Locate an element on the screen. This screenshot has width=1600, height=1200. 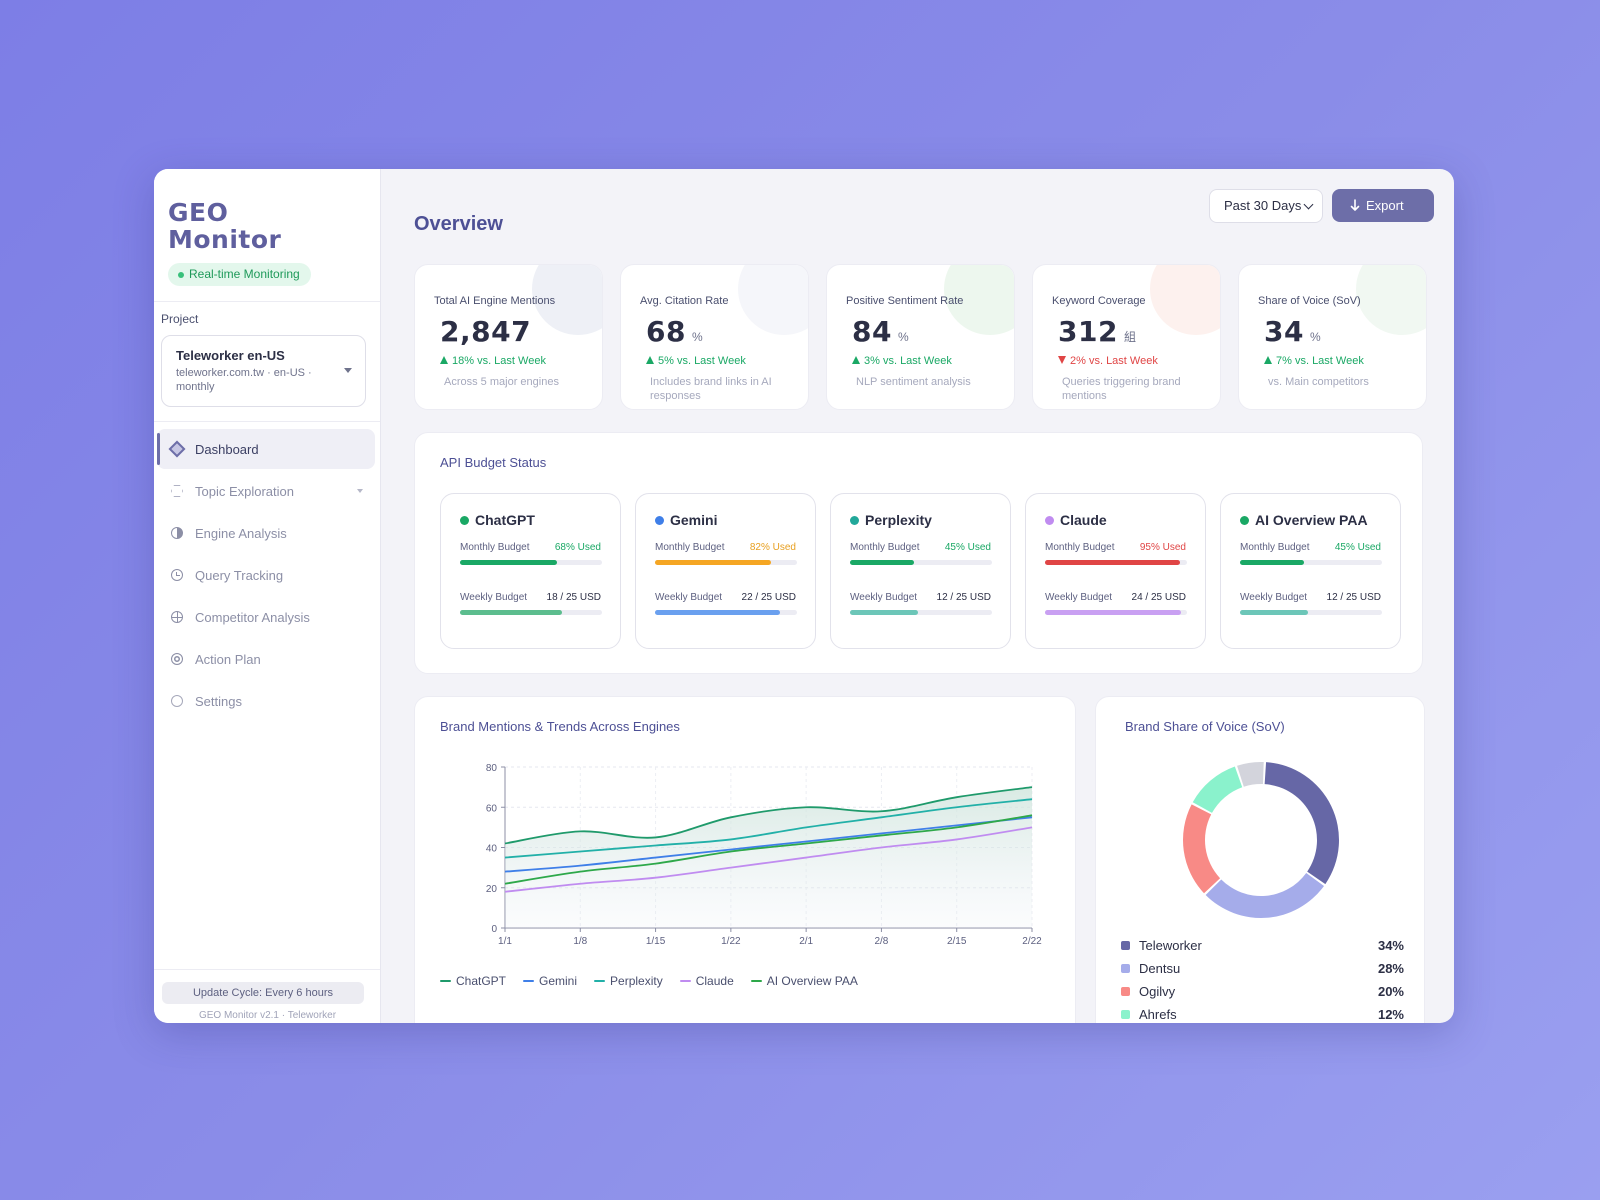
monthly-budget-used: 82% Used is located at coordinates (772, 547).